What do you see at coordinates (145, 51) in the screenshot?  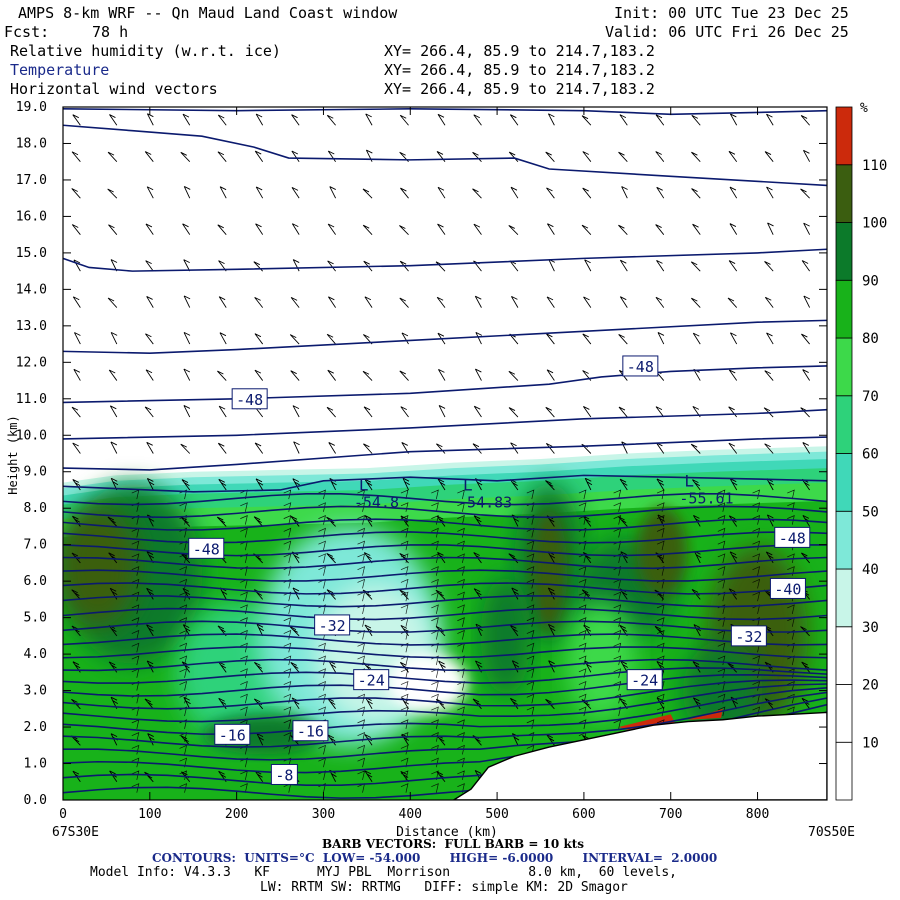 I see `field-rh-name: Relative humidity (w.r.t. ice)` at bounding box center [145, 51].